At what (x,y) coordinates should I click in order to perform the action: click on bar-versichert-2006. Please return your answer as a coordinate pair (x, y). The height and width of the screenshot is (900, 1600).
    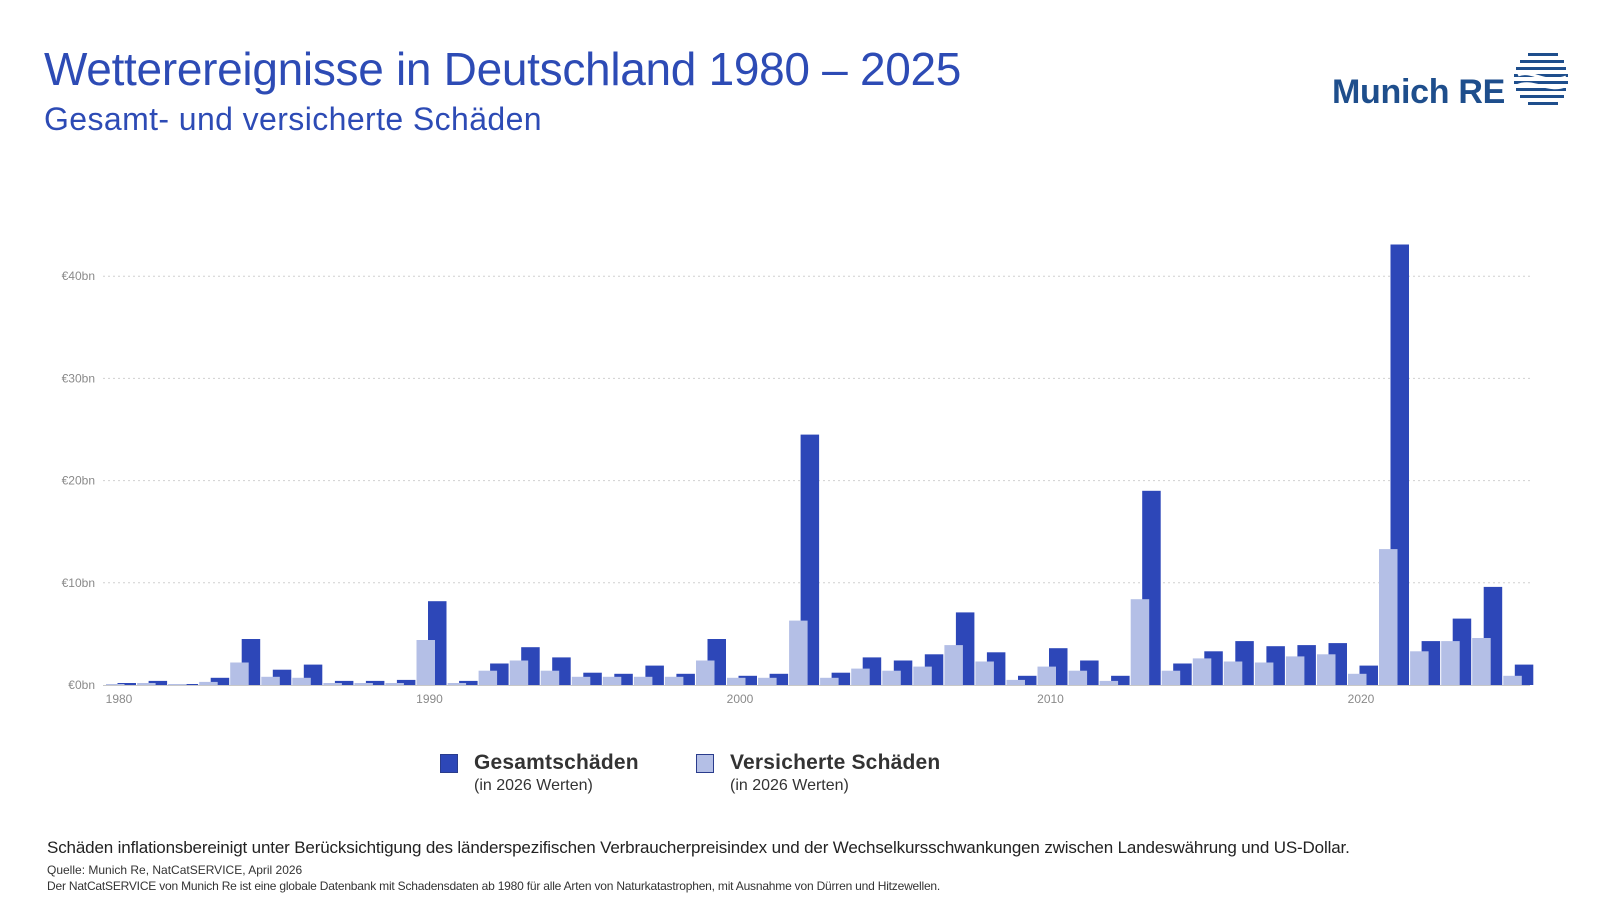
    Looking at the image, I should click on (922, 675).